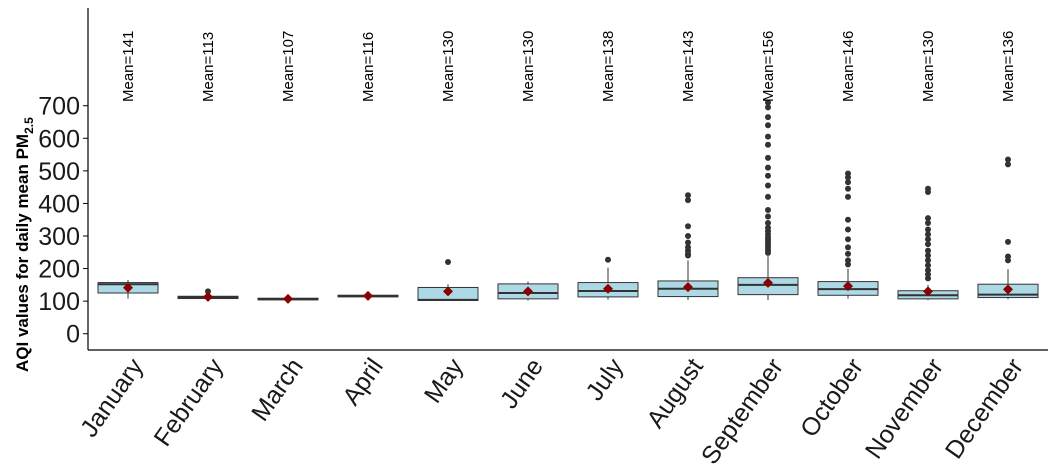 The height and width of the screenshot is (471, 1050). Describe the element at coordinates (608, 278) in the screenshot. I see `box-july` at that location.